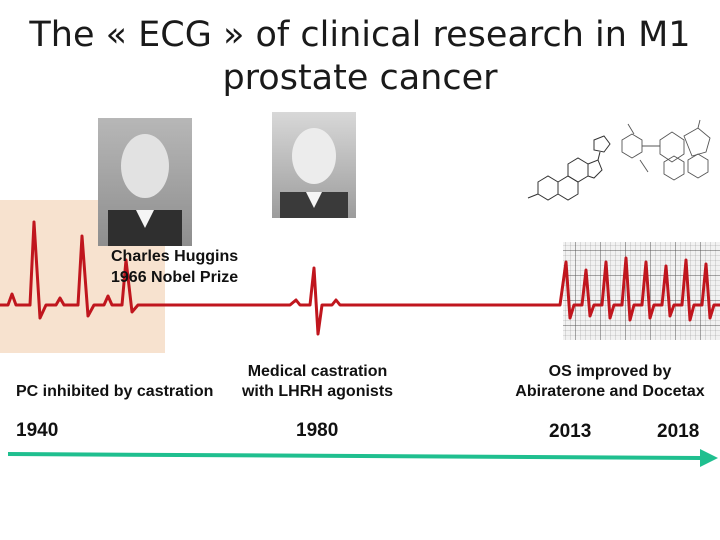 This screenshot has height=540, width=720. I want to click on year-1940-label: 1940, so click(37, 430).